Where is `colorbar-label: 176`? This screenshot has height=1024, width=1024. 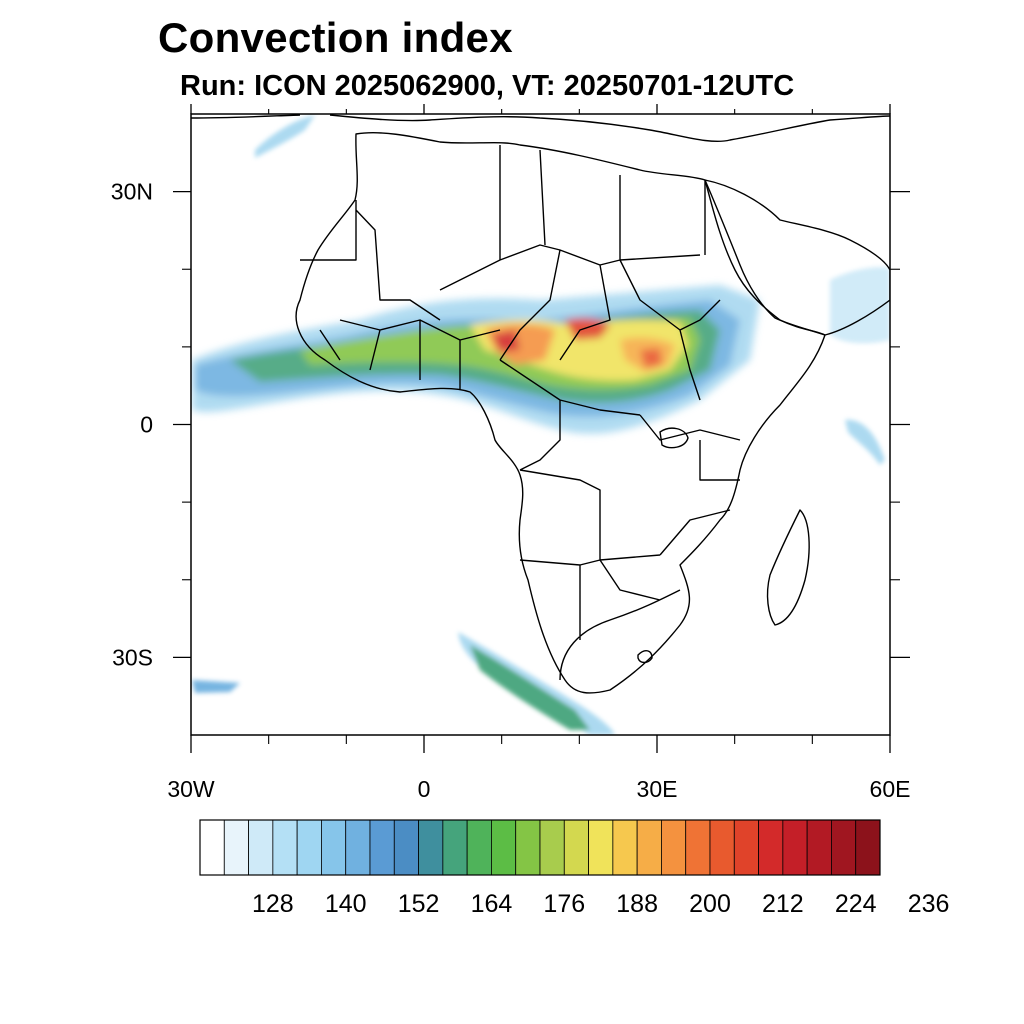 colorbar-label: 176 is located at coordinates (564, 904).